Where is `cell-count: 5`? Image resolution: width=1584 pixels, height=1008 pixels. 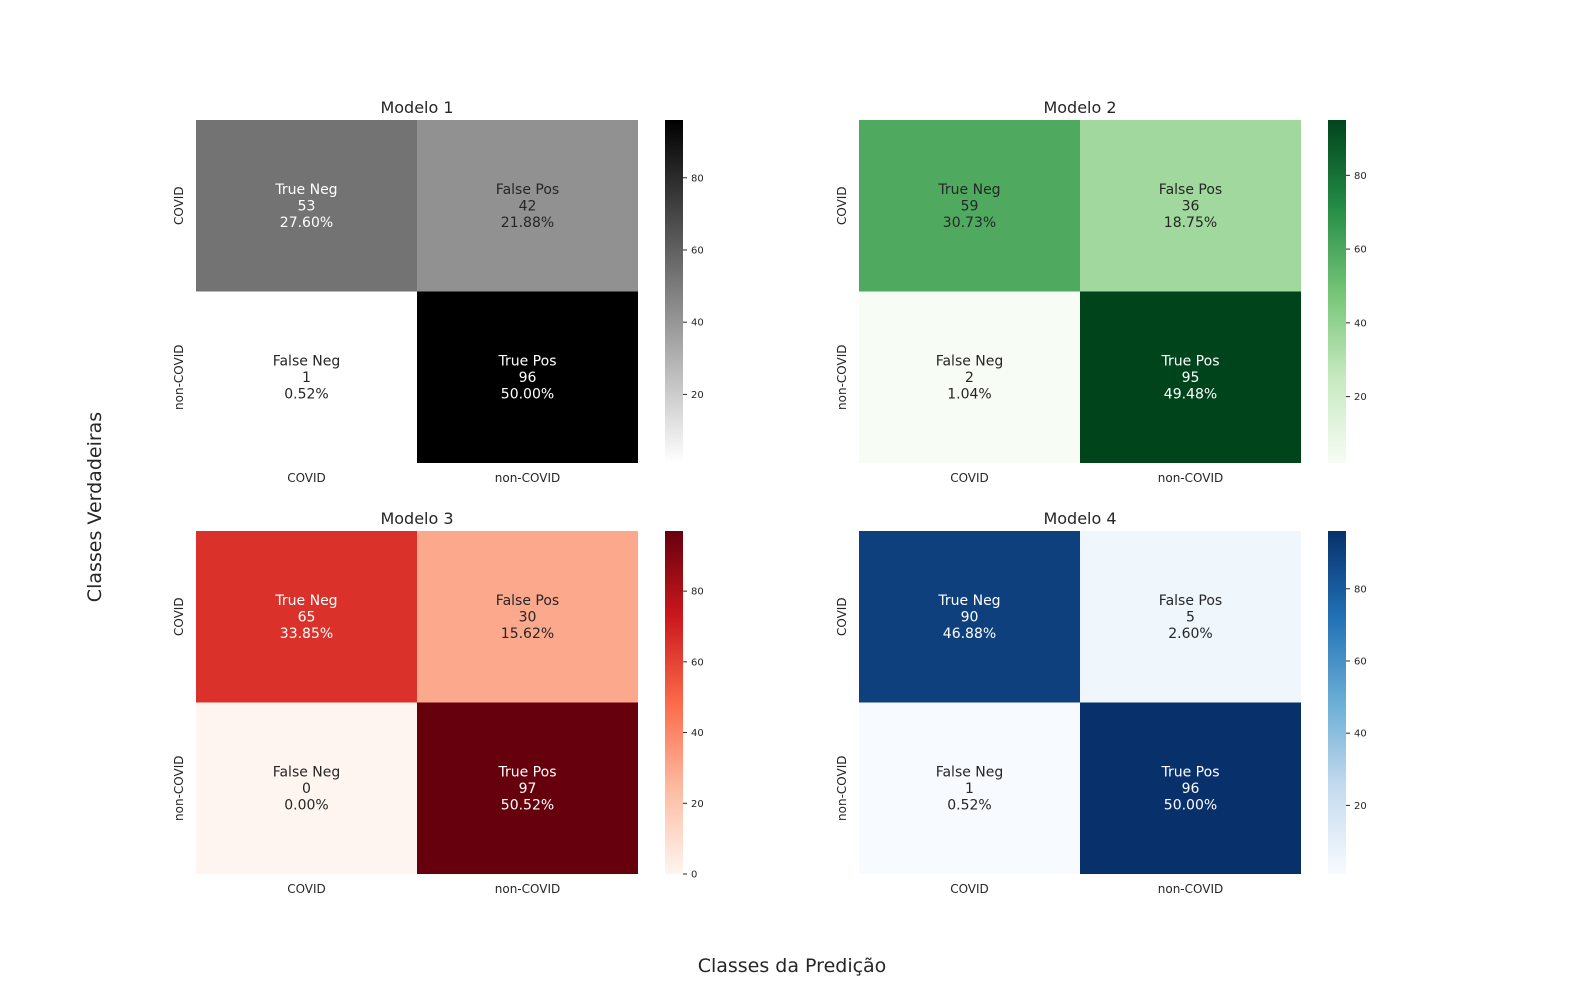 cell-count: 5 is located at coordinates (1190, 617).